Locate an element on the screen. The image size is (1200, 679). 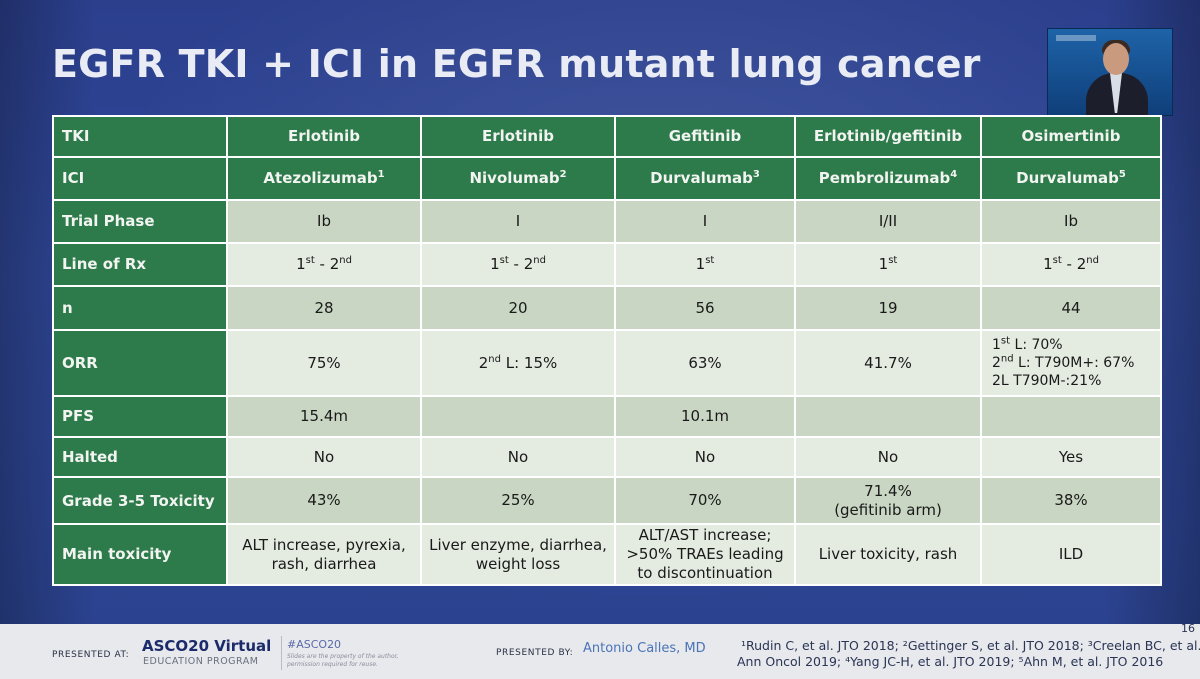
ici-ref: 2 is located at coordinates (563, 174).